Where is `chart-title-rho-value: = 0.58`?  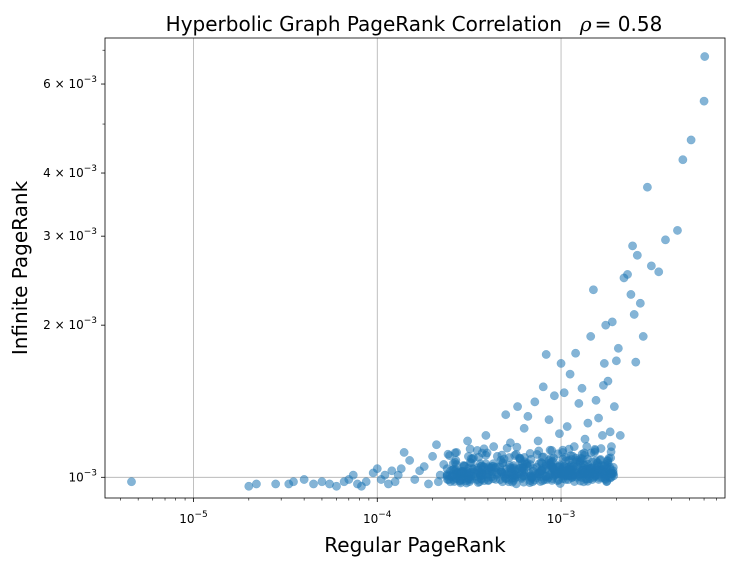 chart-title-rho-value: = 0.58 is located at coordinates (629, 24).